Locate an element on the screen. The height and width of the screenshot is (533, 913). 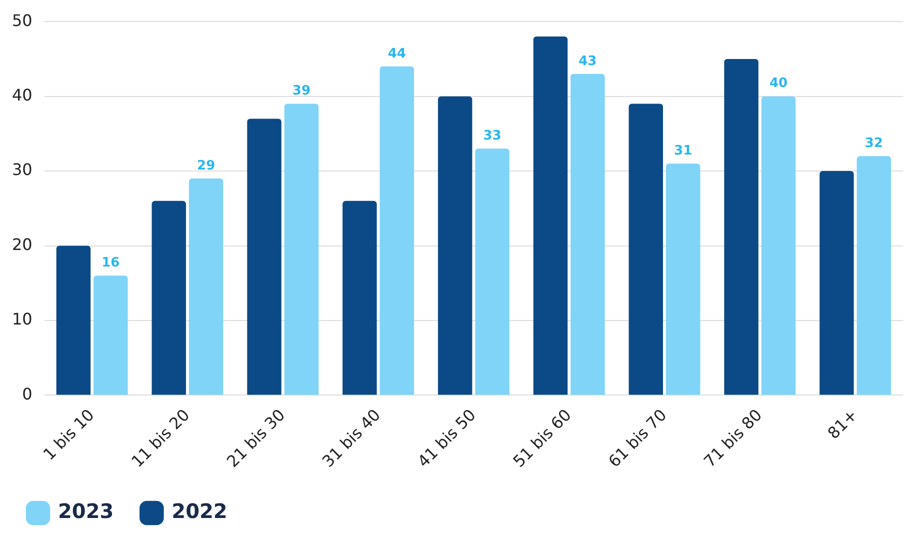
x-tick-label: 31 bis 40 is located at coordinates (351, 438).